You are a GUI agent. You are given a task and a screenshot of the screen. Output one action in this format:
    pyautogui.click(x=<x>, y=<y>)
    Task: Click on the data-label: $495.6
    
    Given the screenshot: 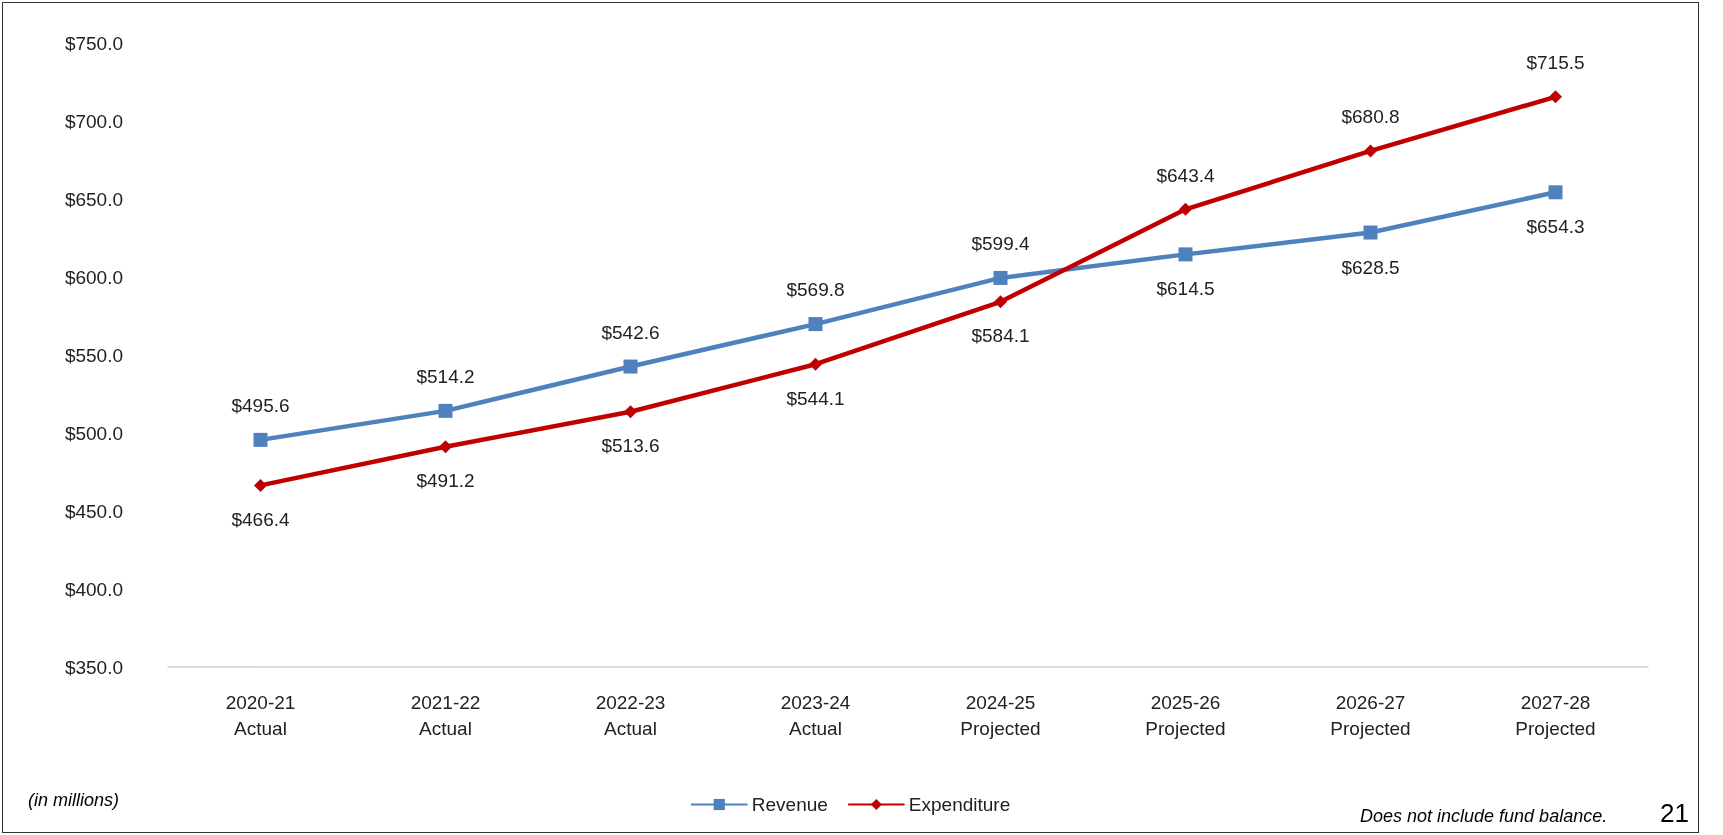 What is the action you would take?
    pyautogui.click(x=260, y=405)
    